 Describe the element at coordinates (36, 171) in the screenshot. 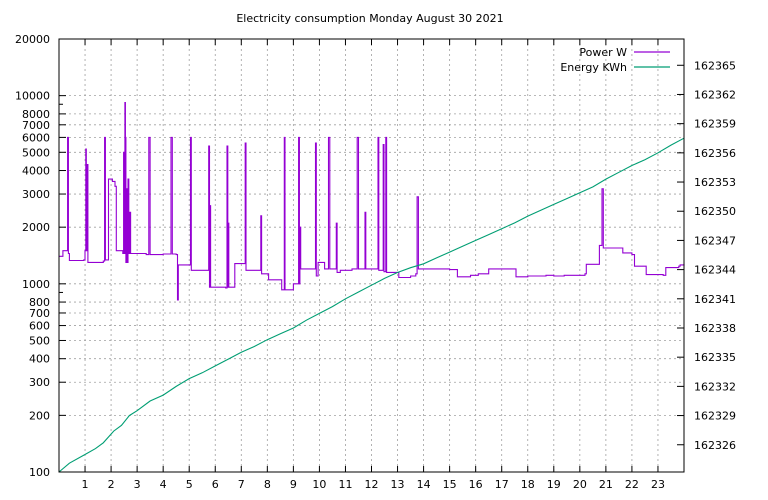

I see `y-tick-label: 4000` at that location.